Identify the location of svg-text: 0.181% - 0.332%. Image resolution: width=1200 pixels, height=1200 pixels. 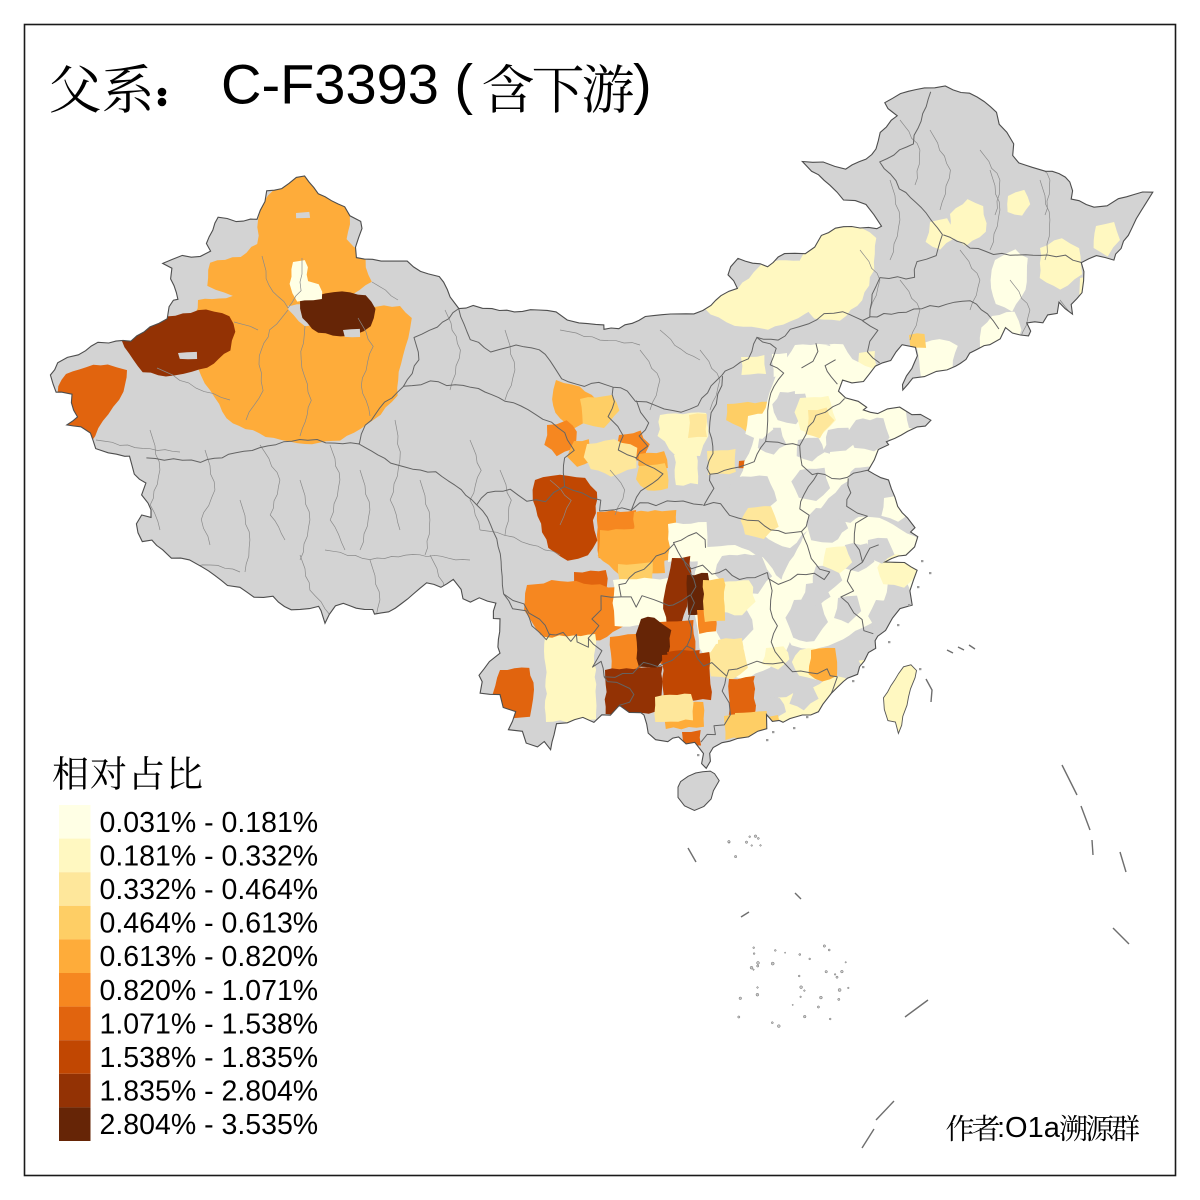
(209, 856).